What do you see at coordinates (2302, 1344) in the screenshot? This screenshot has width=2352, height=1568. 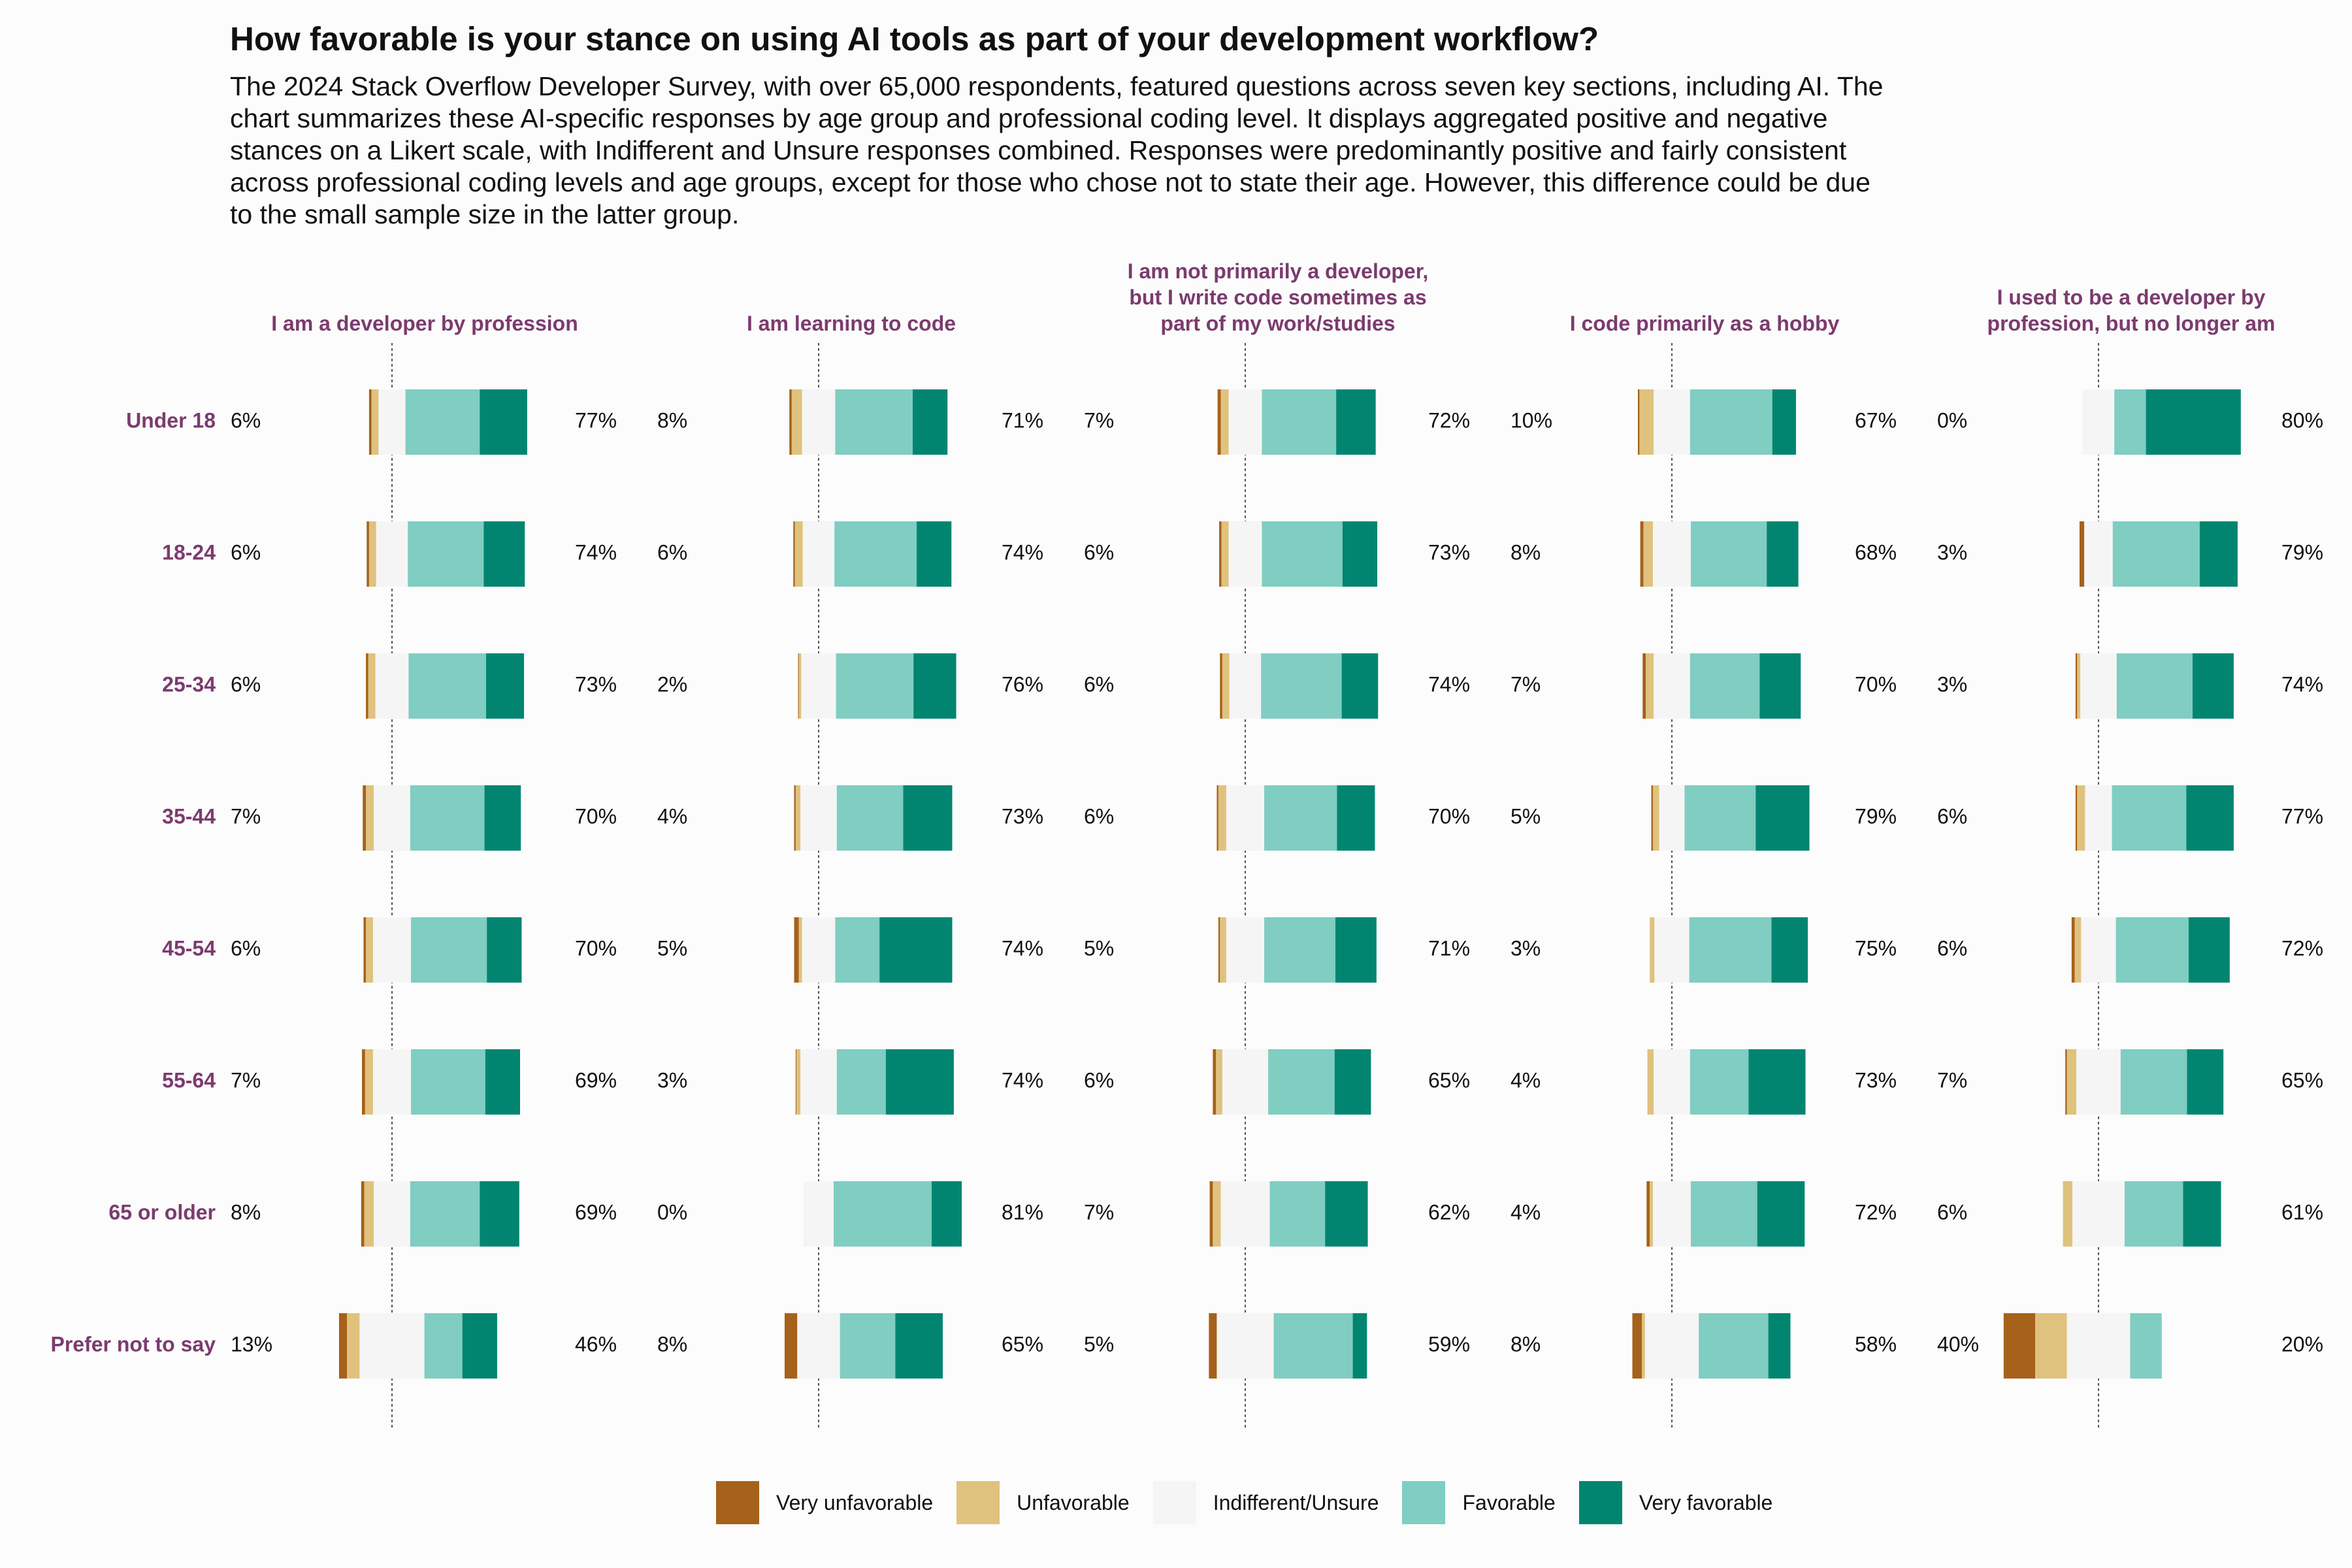 I see `positive-pct-label: 20%` at bounding box center [2302, 1344].